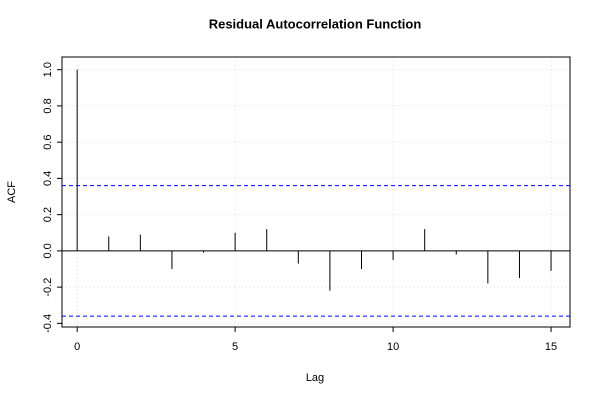  Describe the element at coordinates (235, 347) in the screenshot. I see `x-tick-label: 5` at that location.